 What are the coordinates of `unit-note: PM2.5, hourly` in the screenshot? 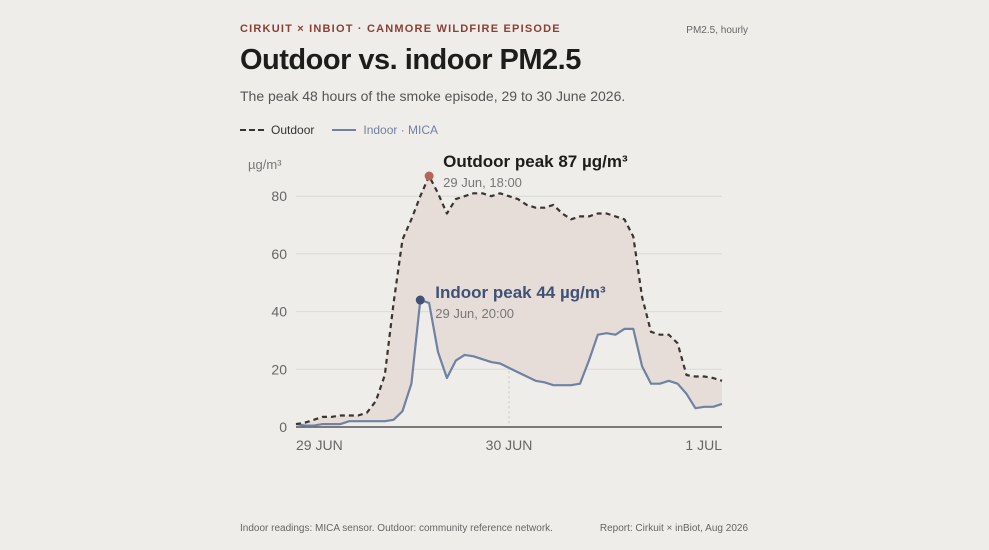 It's located at (717, 30).